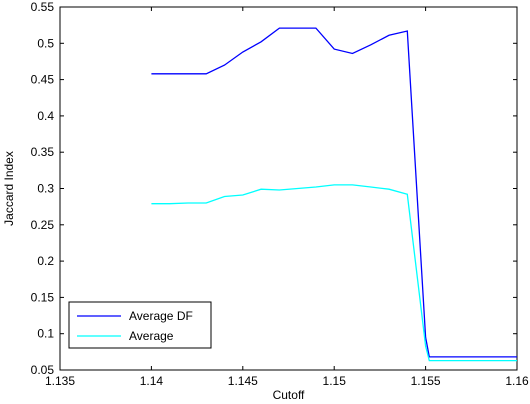 Image resolution: width=530 pixels, height=404 pixels. I want to click on x-tick-label: 1.15, so click(335, 381).